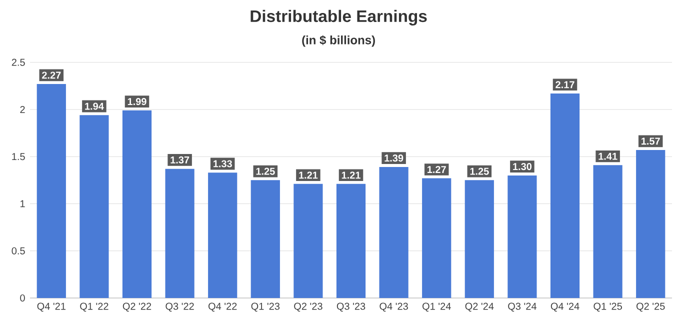 This screenshot has height=325, width=677. Describe the element at coordinates (223, 164) in the screenshot. I see `data-label: 1.33` at that location.